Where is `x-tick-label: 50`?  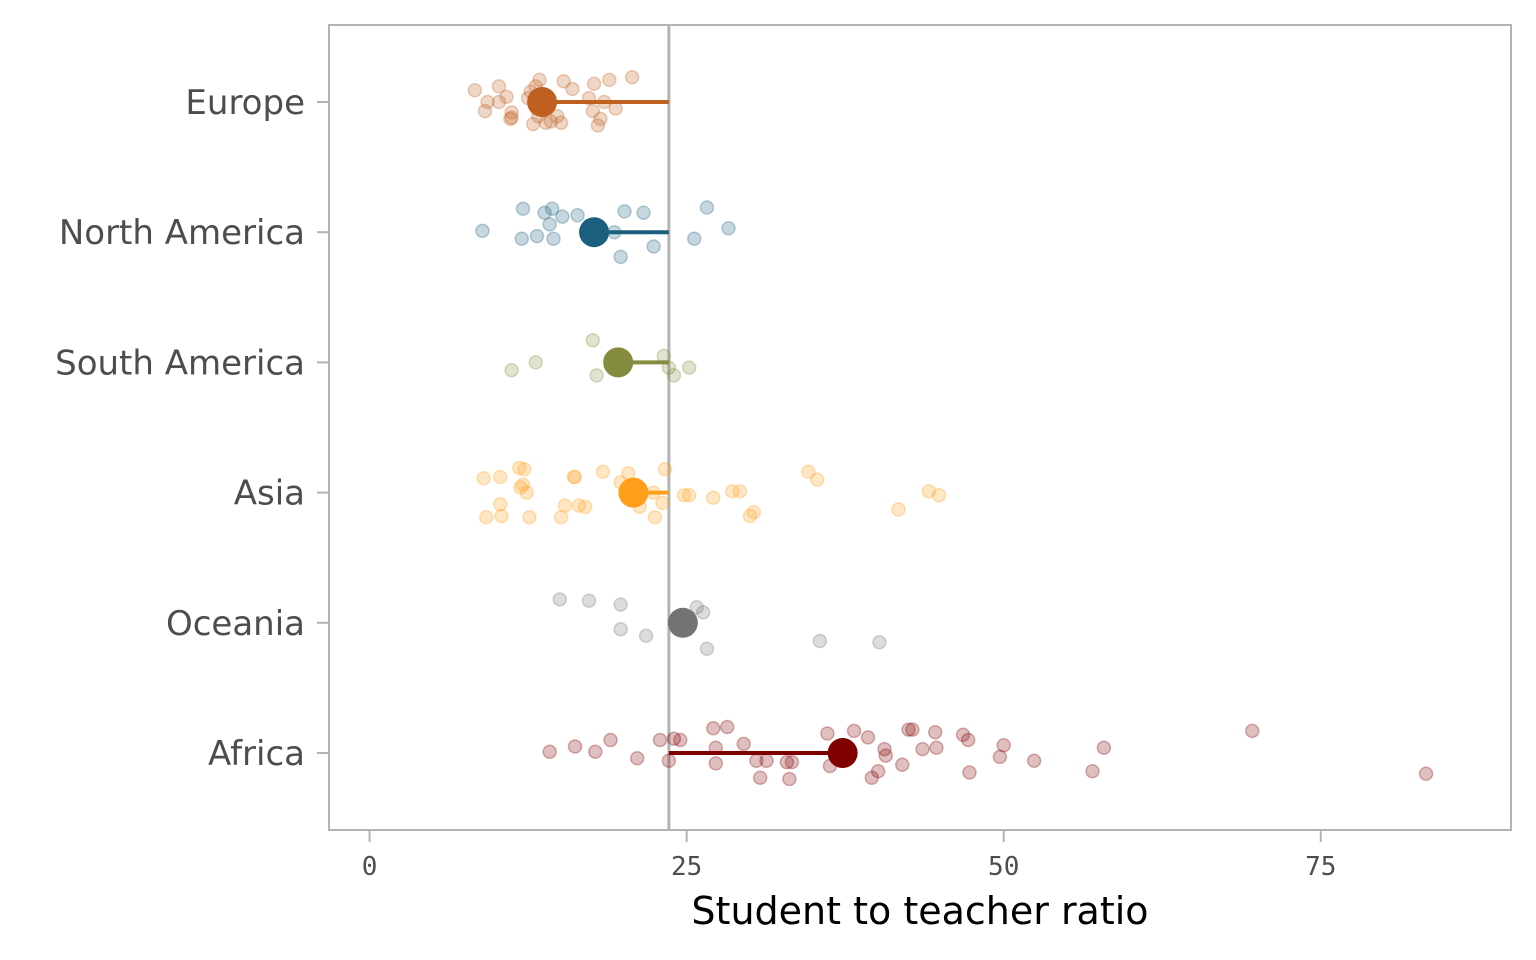
x-tick-label: 50 is located at coordinates (1003, 867).